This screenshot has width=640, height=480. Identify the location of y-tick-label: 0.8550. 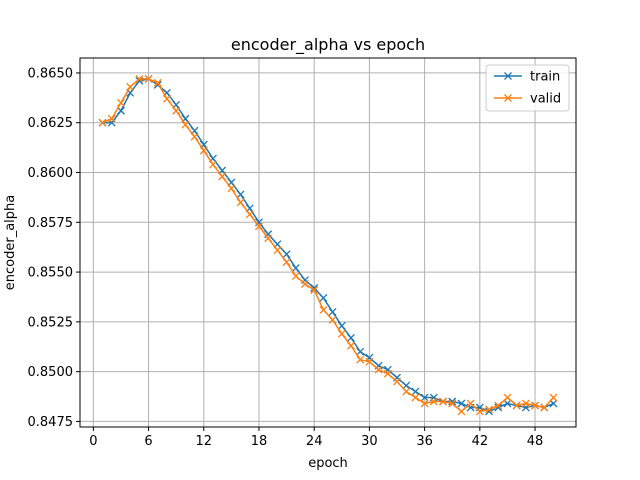
(51, 273).